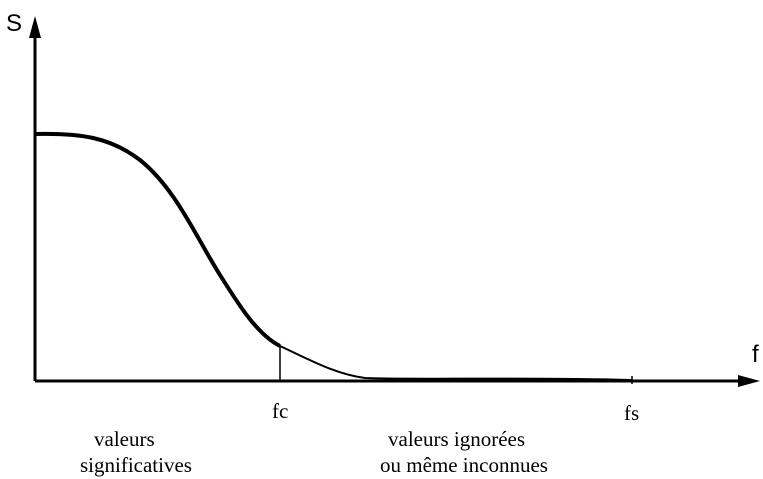 Image resolution: width=763 pixels, height=479 pixels. I want to click on spectrum-curve-tail, so click(456, 363).